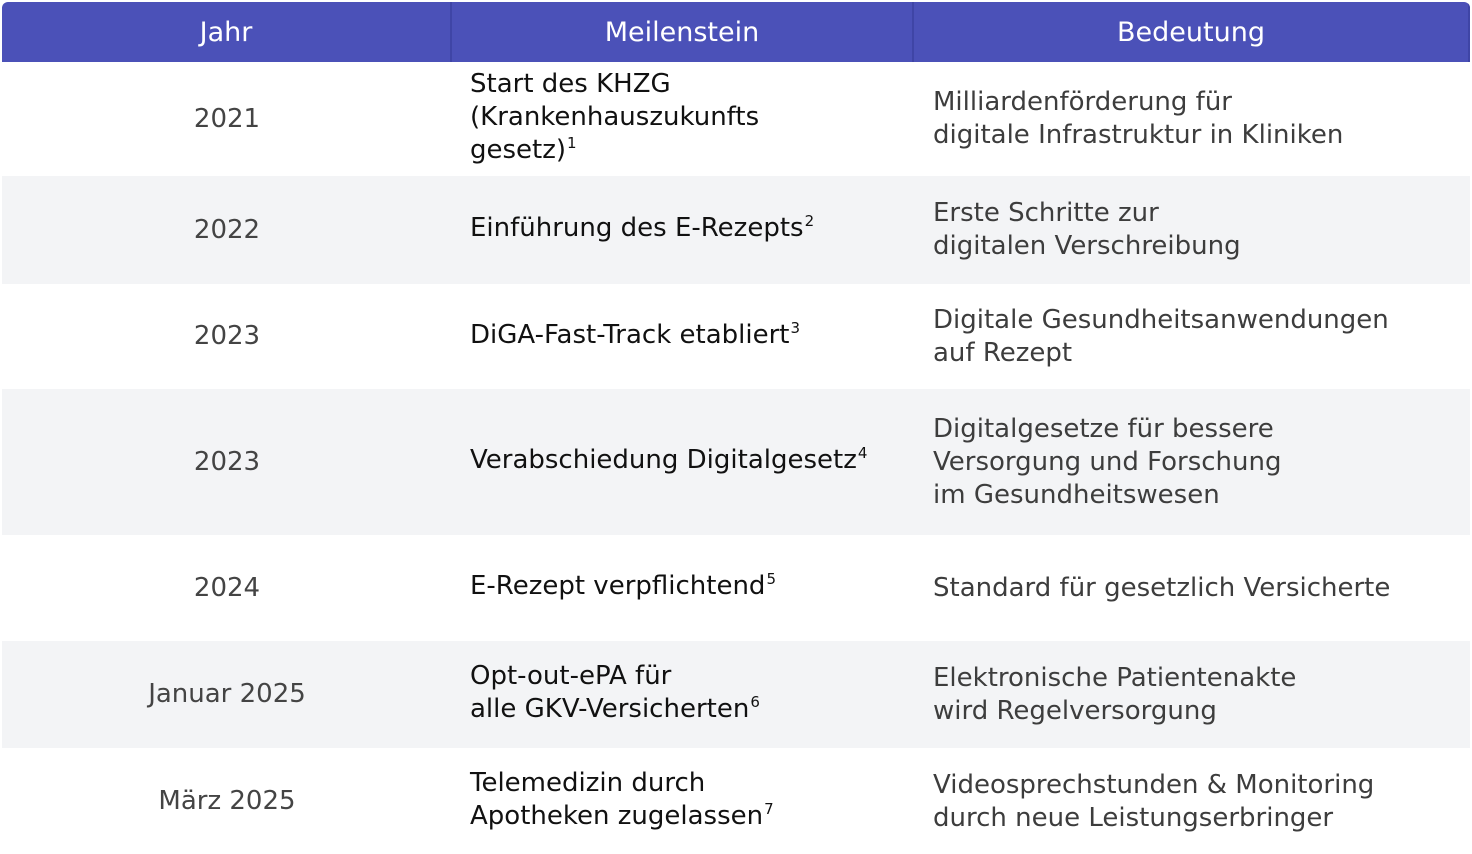 The height and width of the screenshot is (854, 1472). What do you see at coordinates (227, 230) in the screenshot?
I see `row-2-year: 2022` at bounding box center [227, 230].